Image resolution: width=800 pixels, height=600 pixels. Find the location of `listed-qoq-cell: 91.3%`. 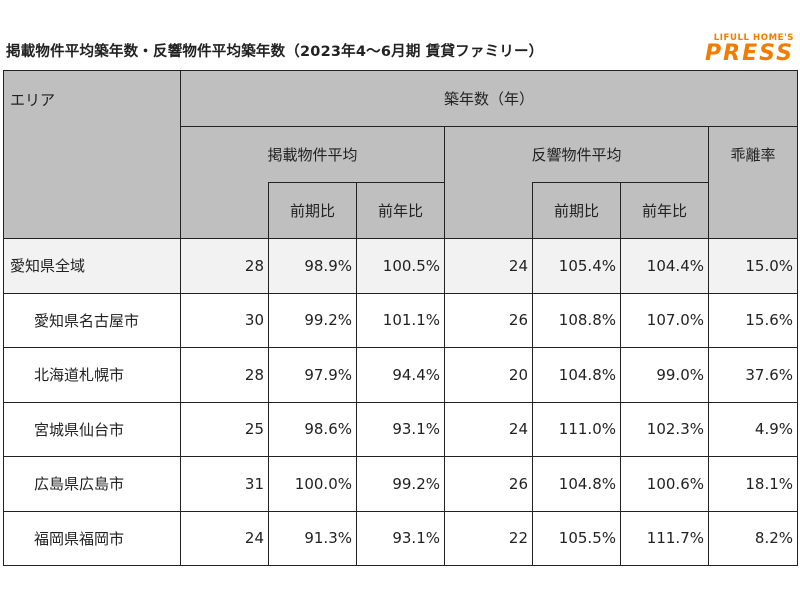

listed-qoq-cell: 91.3% is located at coordinates (312, 538).